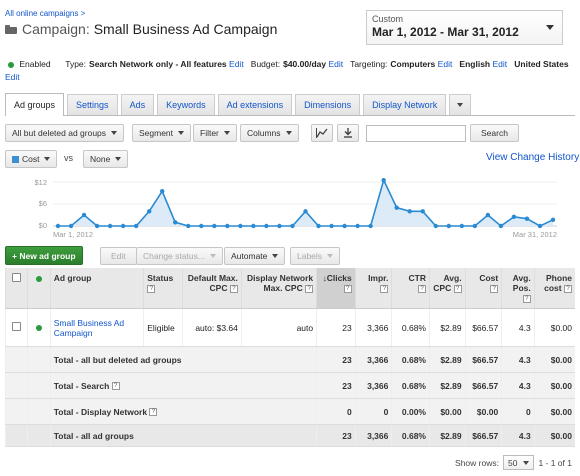 The width and height of the screenshot is (580, 476). I want to click on tab-dimensions: Dimensions, so click(328, 104).